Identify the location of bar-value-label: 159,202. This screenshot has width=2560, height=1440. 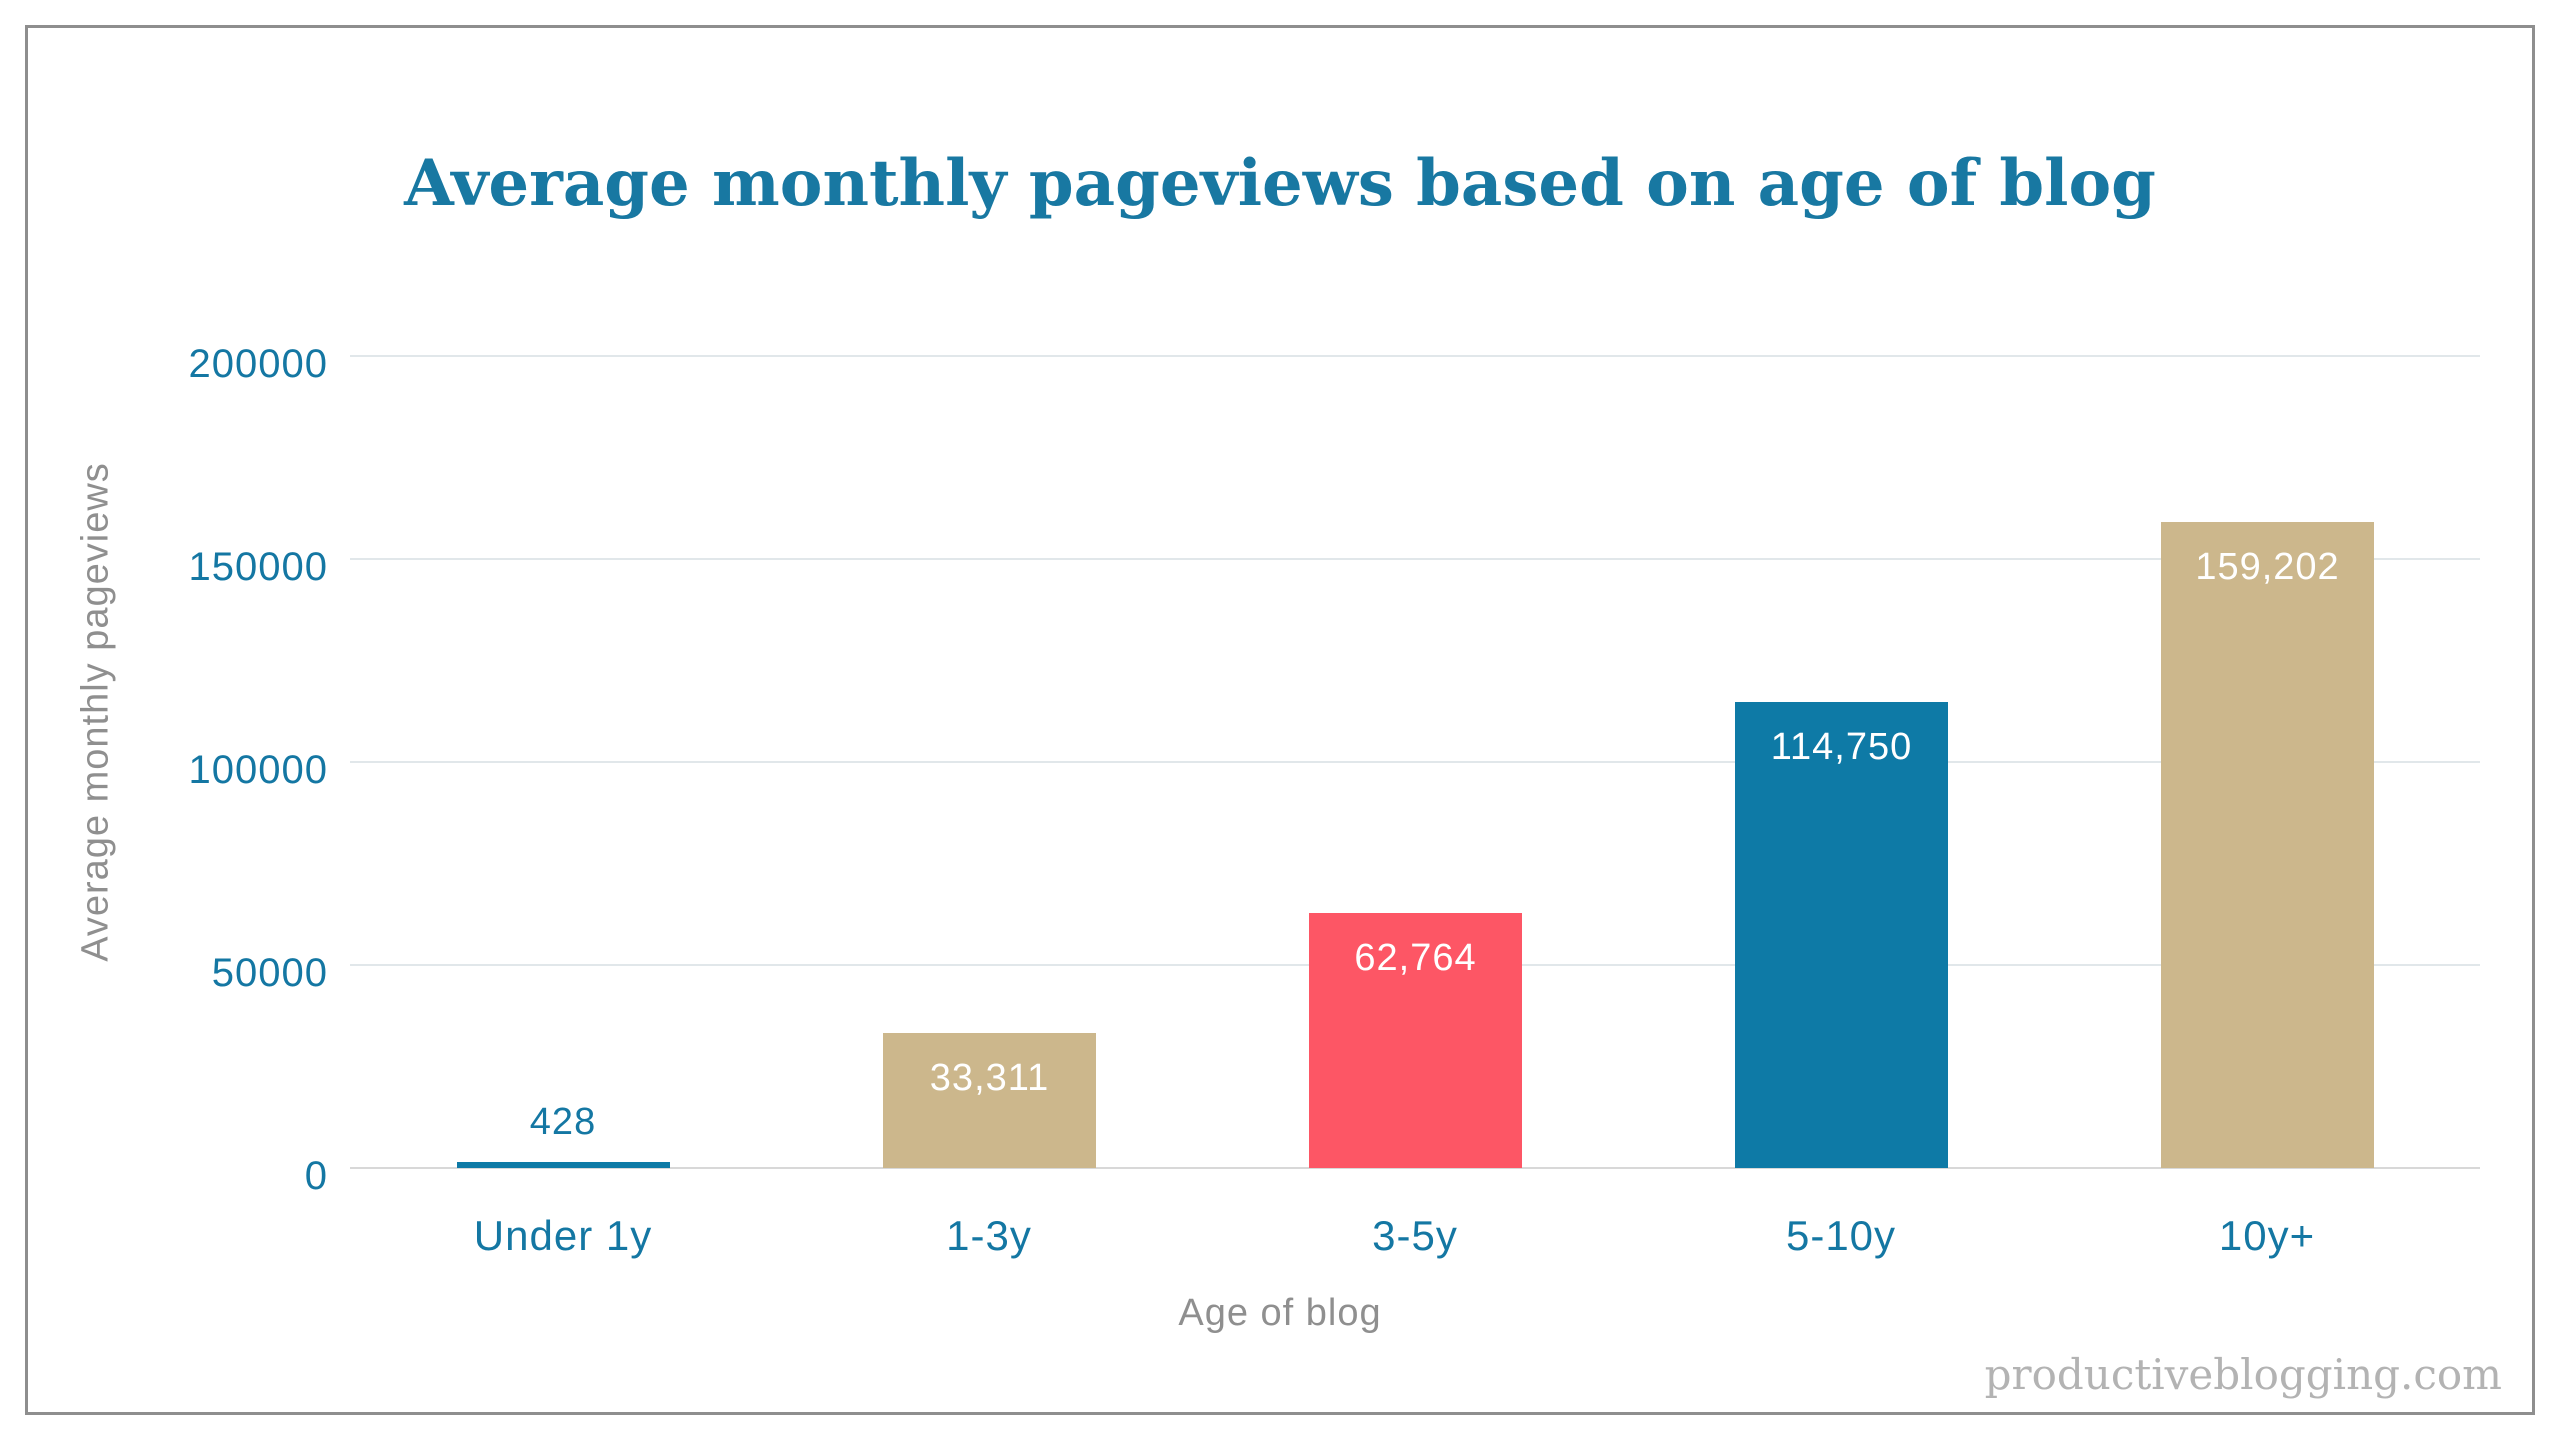
(2267, 567).